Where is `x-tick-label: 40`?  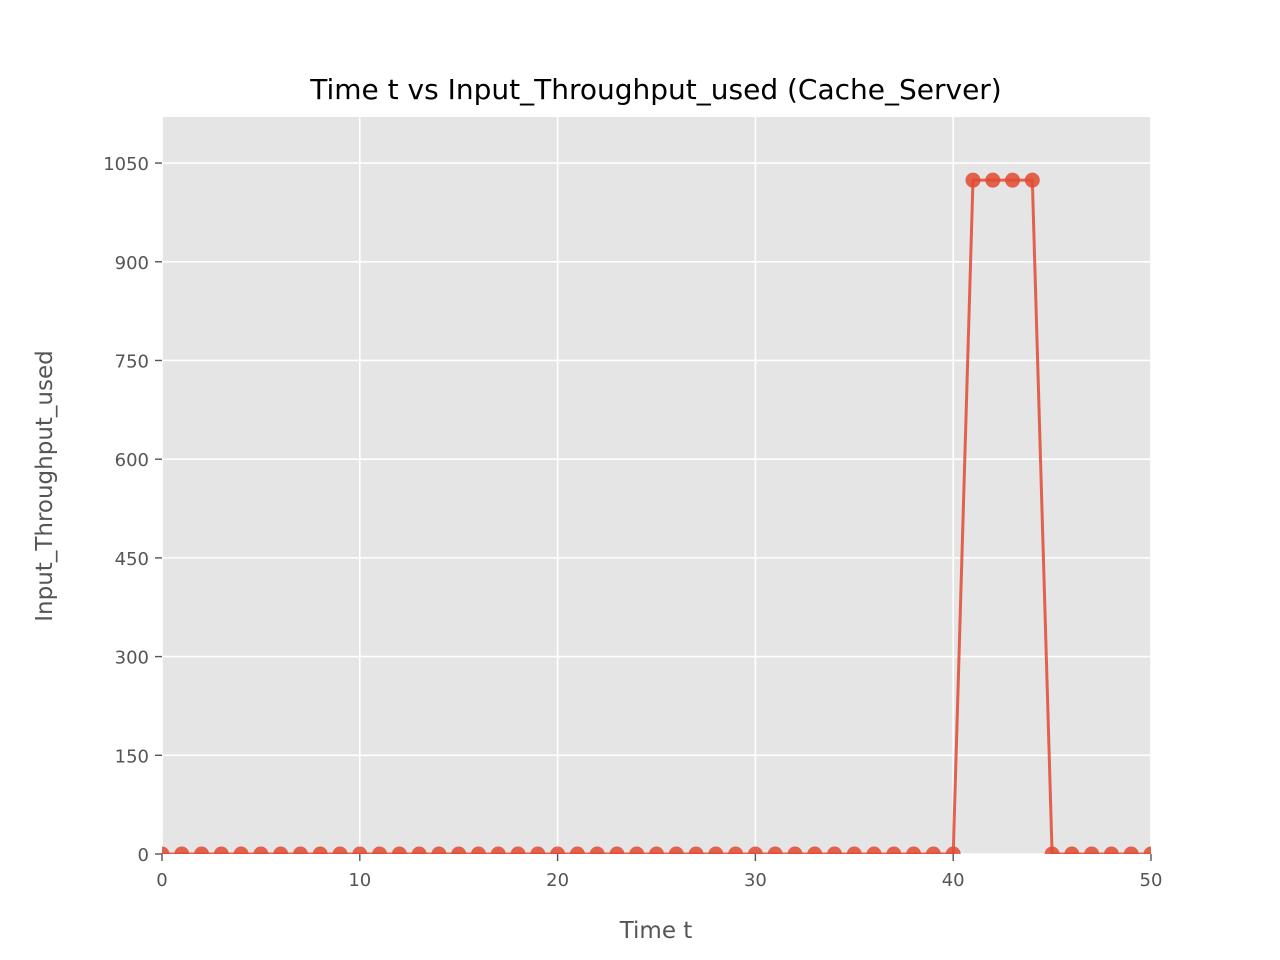 x-tick-label: 40 is located at coordinates (953, 880).